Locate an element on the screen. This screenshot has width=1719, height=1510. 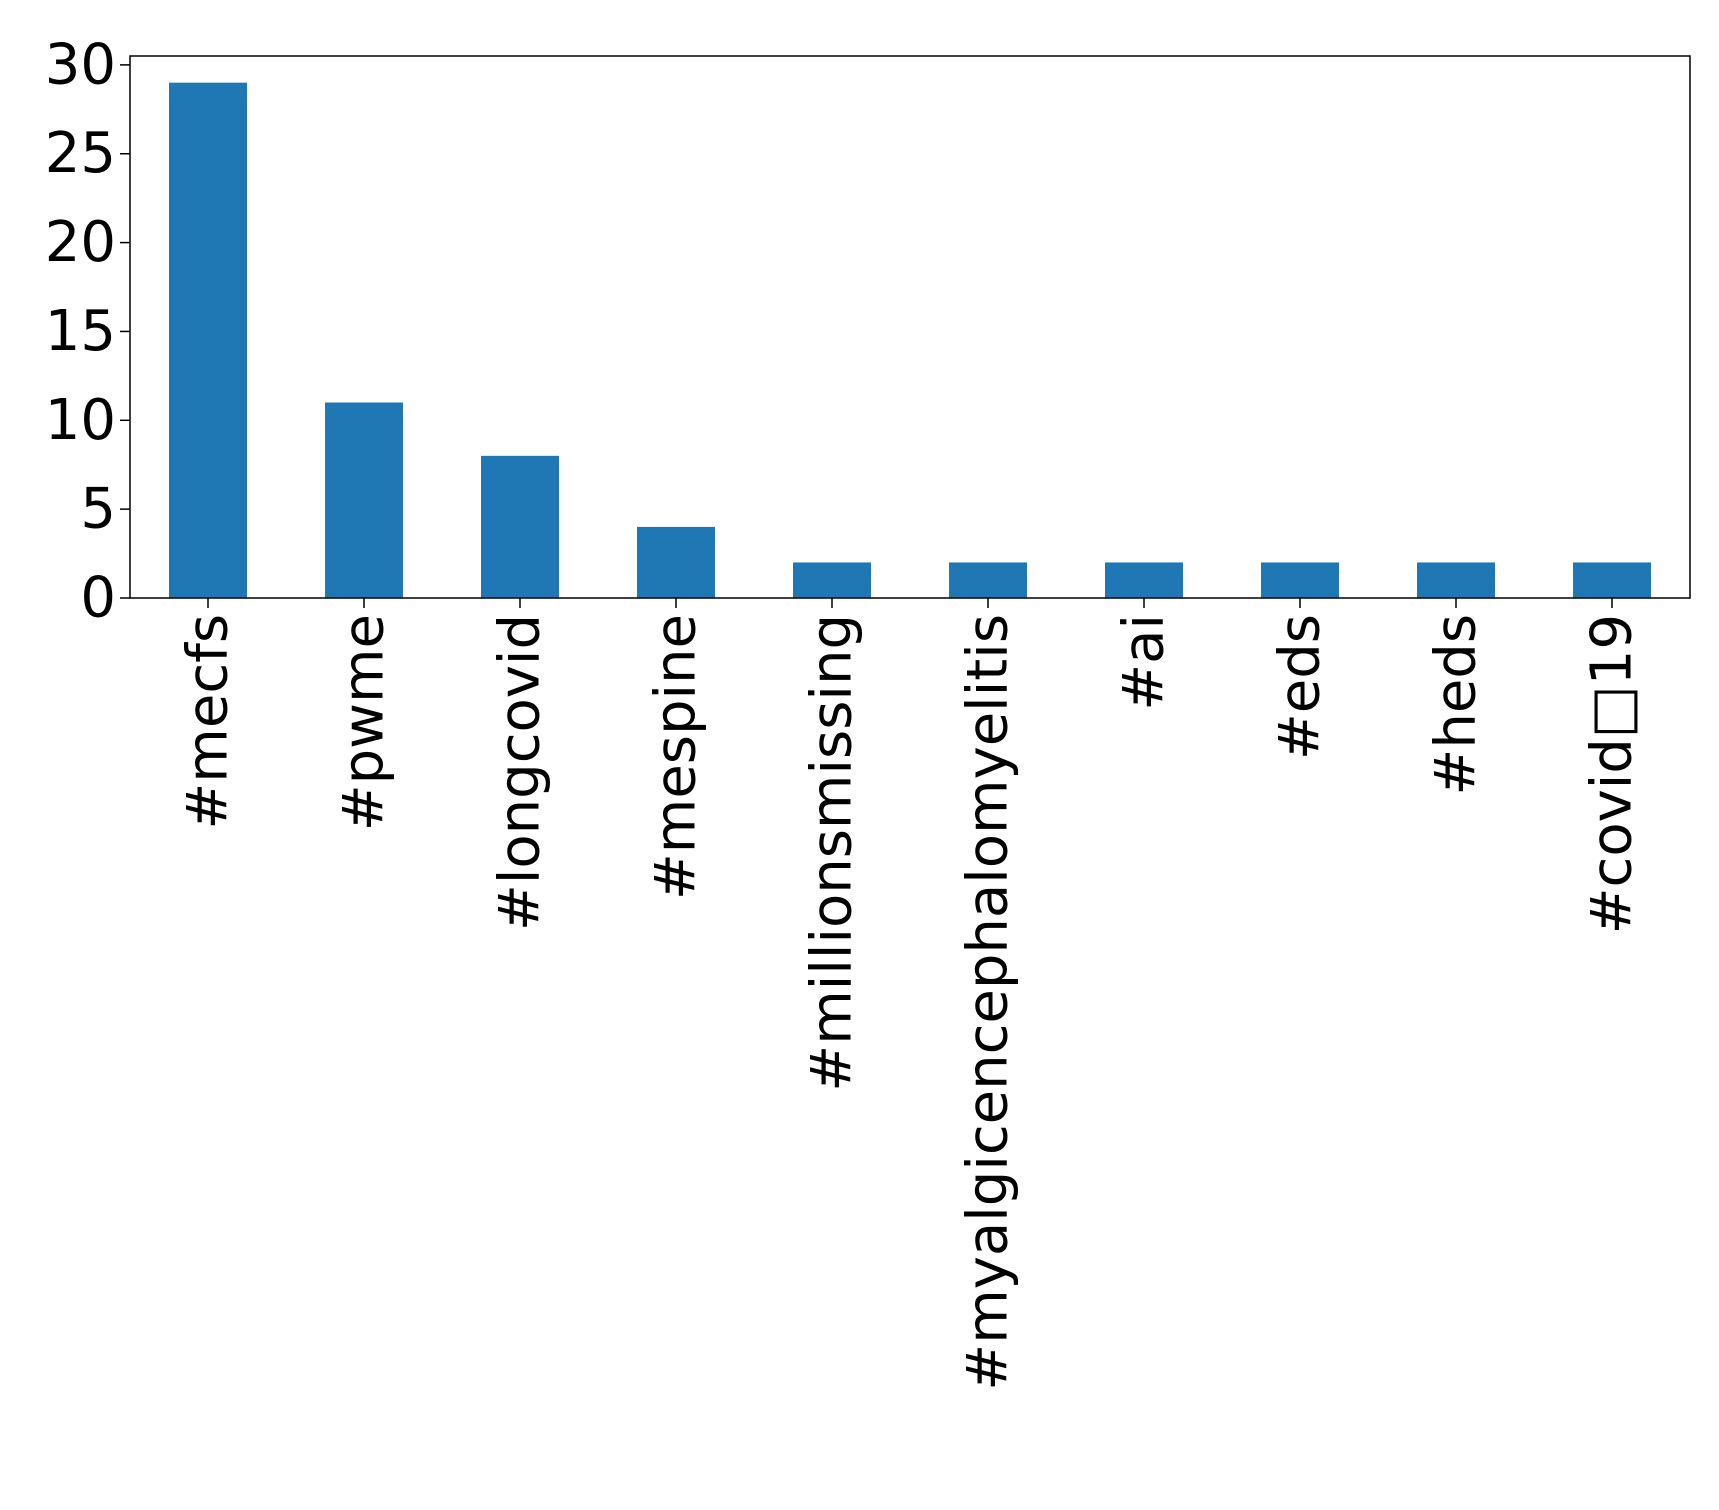
x-tick-label: #mecfs is located at coordinates (208, 722).